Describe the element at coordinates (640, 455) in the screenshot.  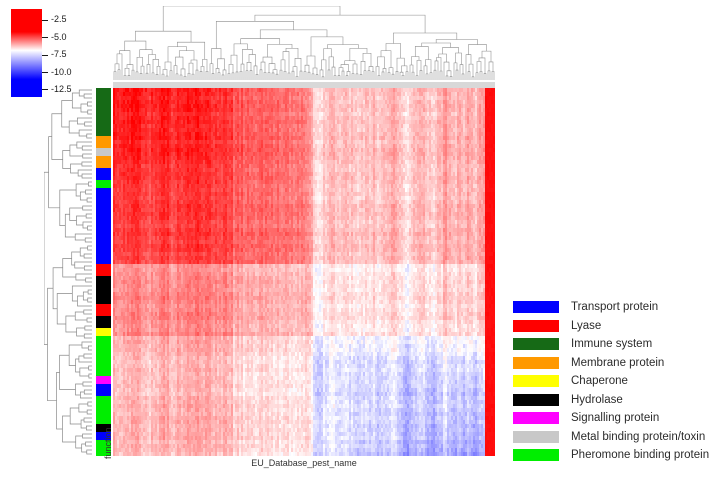
I see `legend-item-label: Pheromone binding protein` at that location.